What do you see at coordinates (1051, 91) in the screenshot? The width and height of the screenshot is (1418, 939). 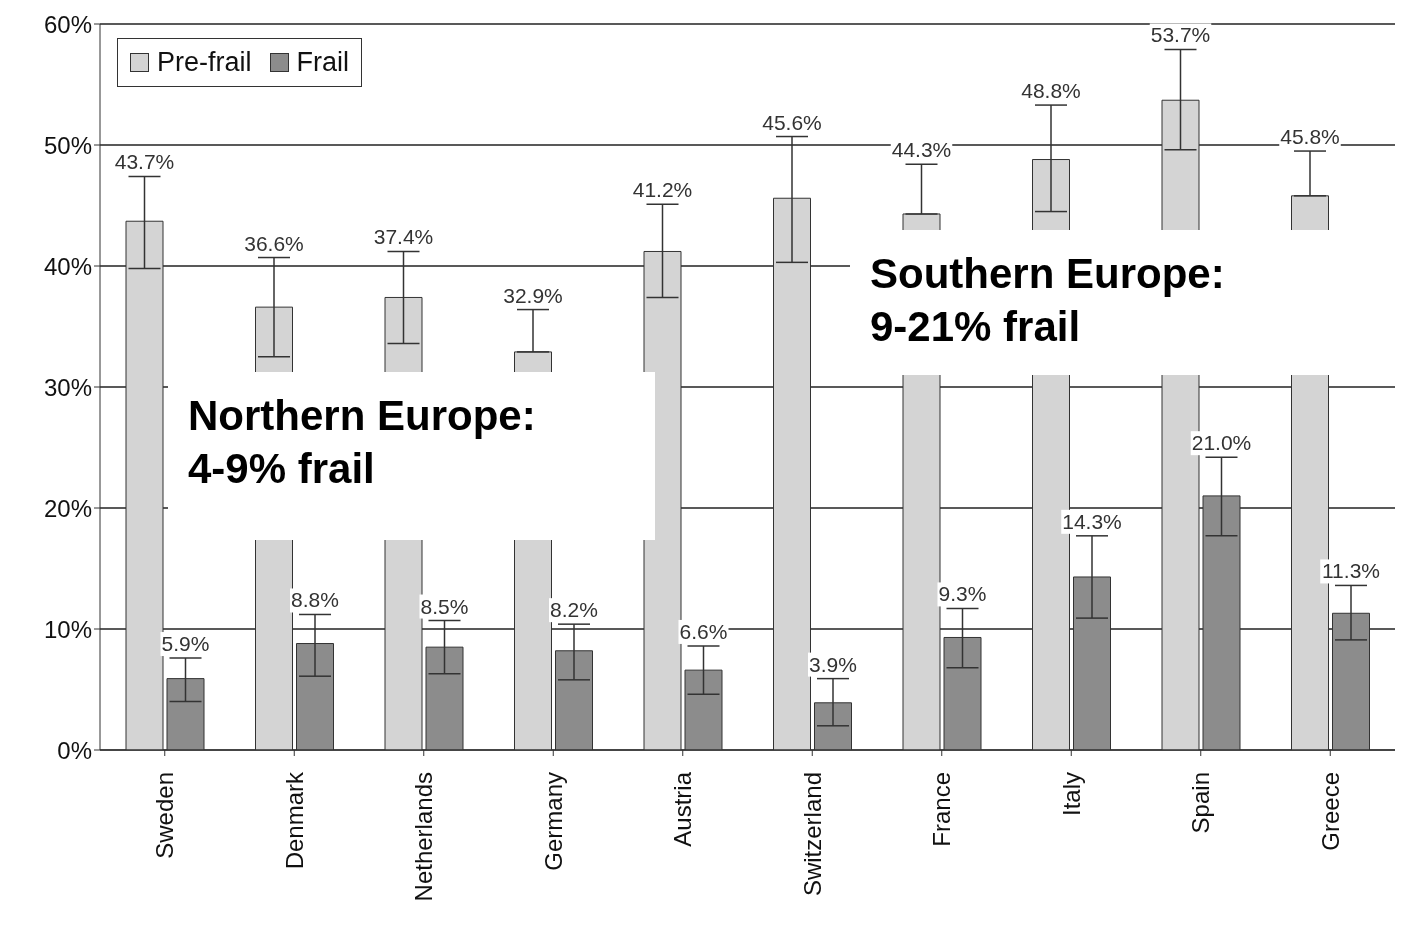 I see `data-label: 48.8%` at bounding box center [1051, 91].